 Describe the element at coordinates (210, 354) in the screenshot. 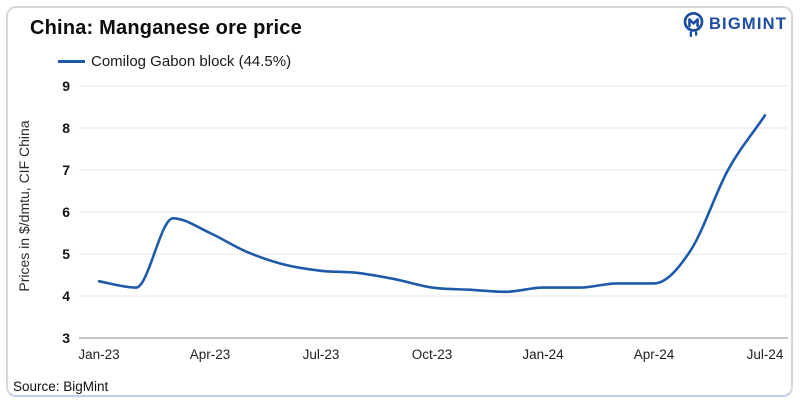

I see `x-tick-label: Apr-23` at that location.